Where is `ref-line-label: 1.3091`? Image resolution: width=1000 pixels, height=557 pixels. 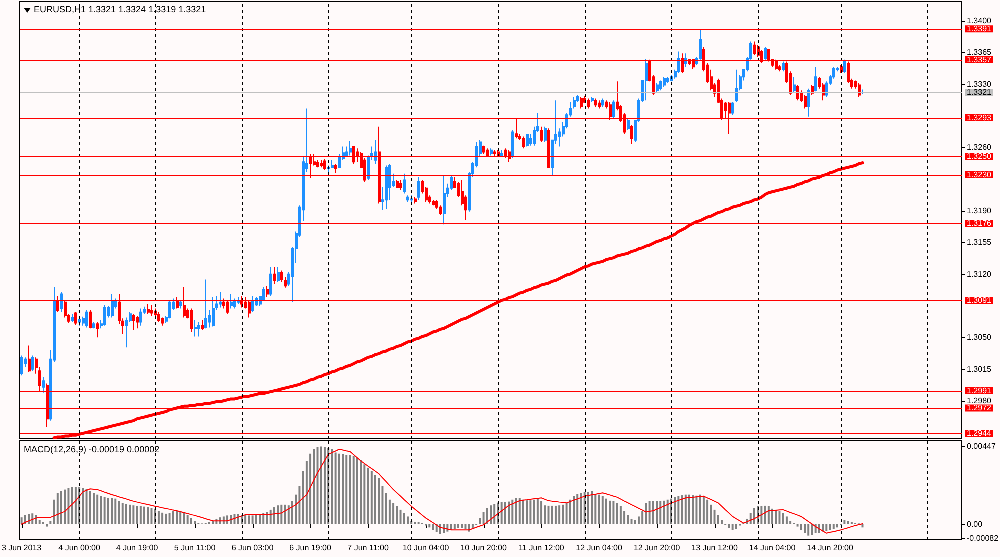 ref-line-label: 1.3091 is located at coordinates (979, 301).